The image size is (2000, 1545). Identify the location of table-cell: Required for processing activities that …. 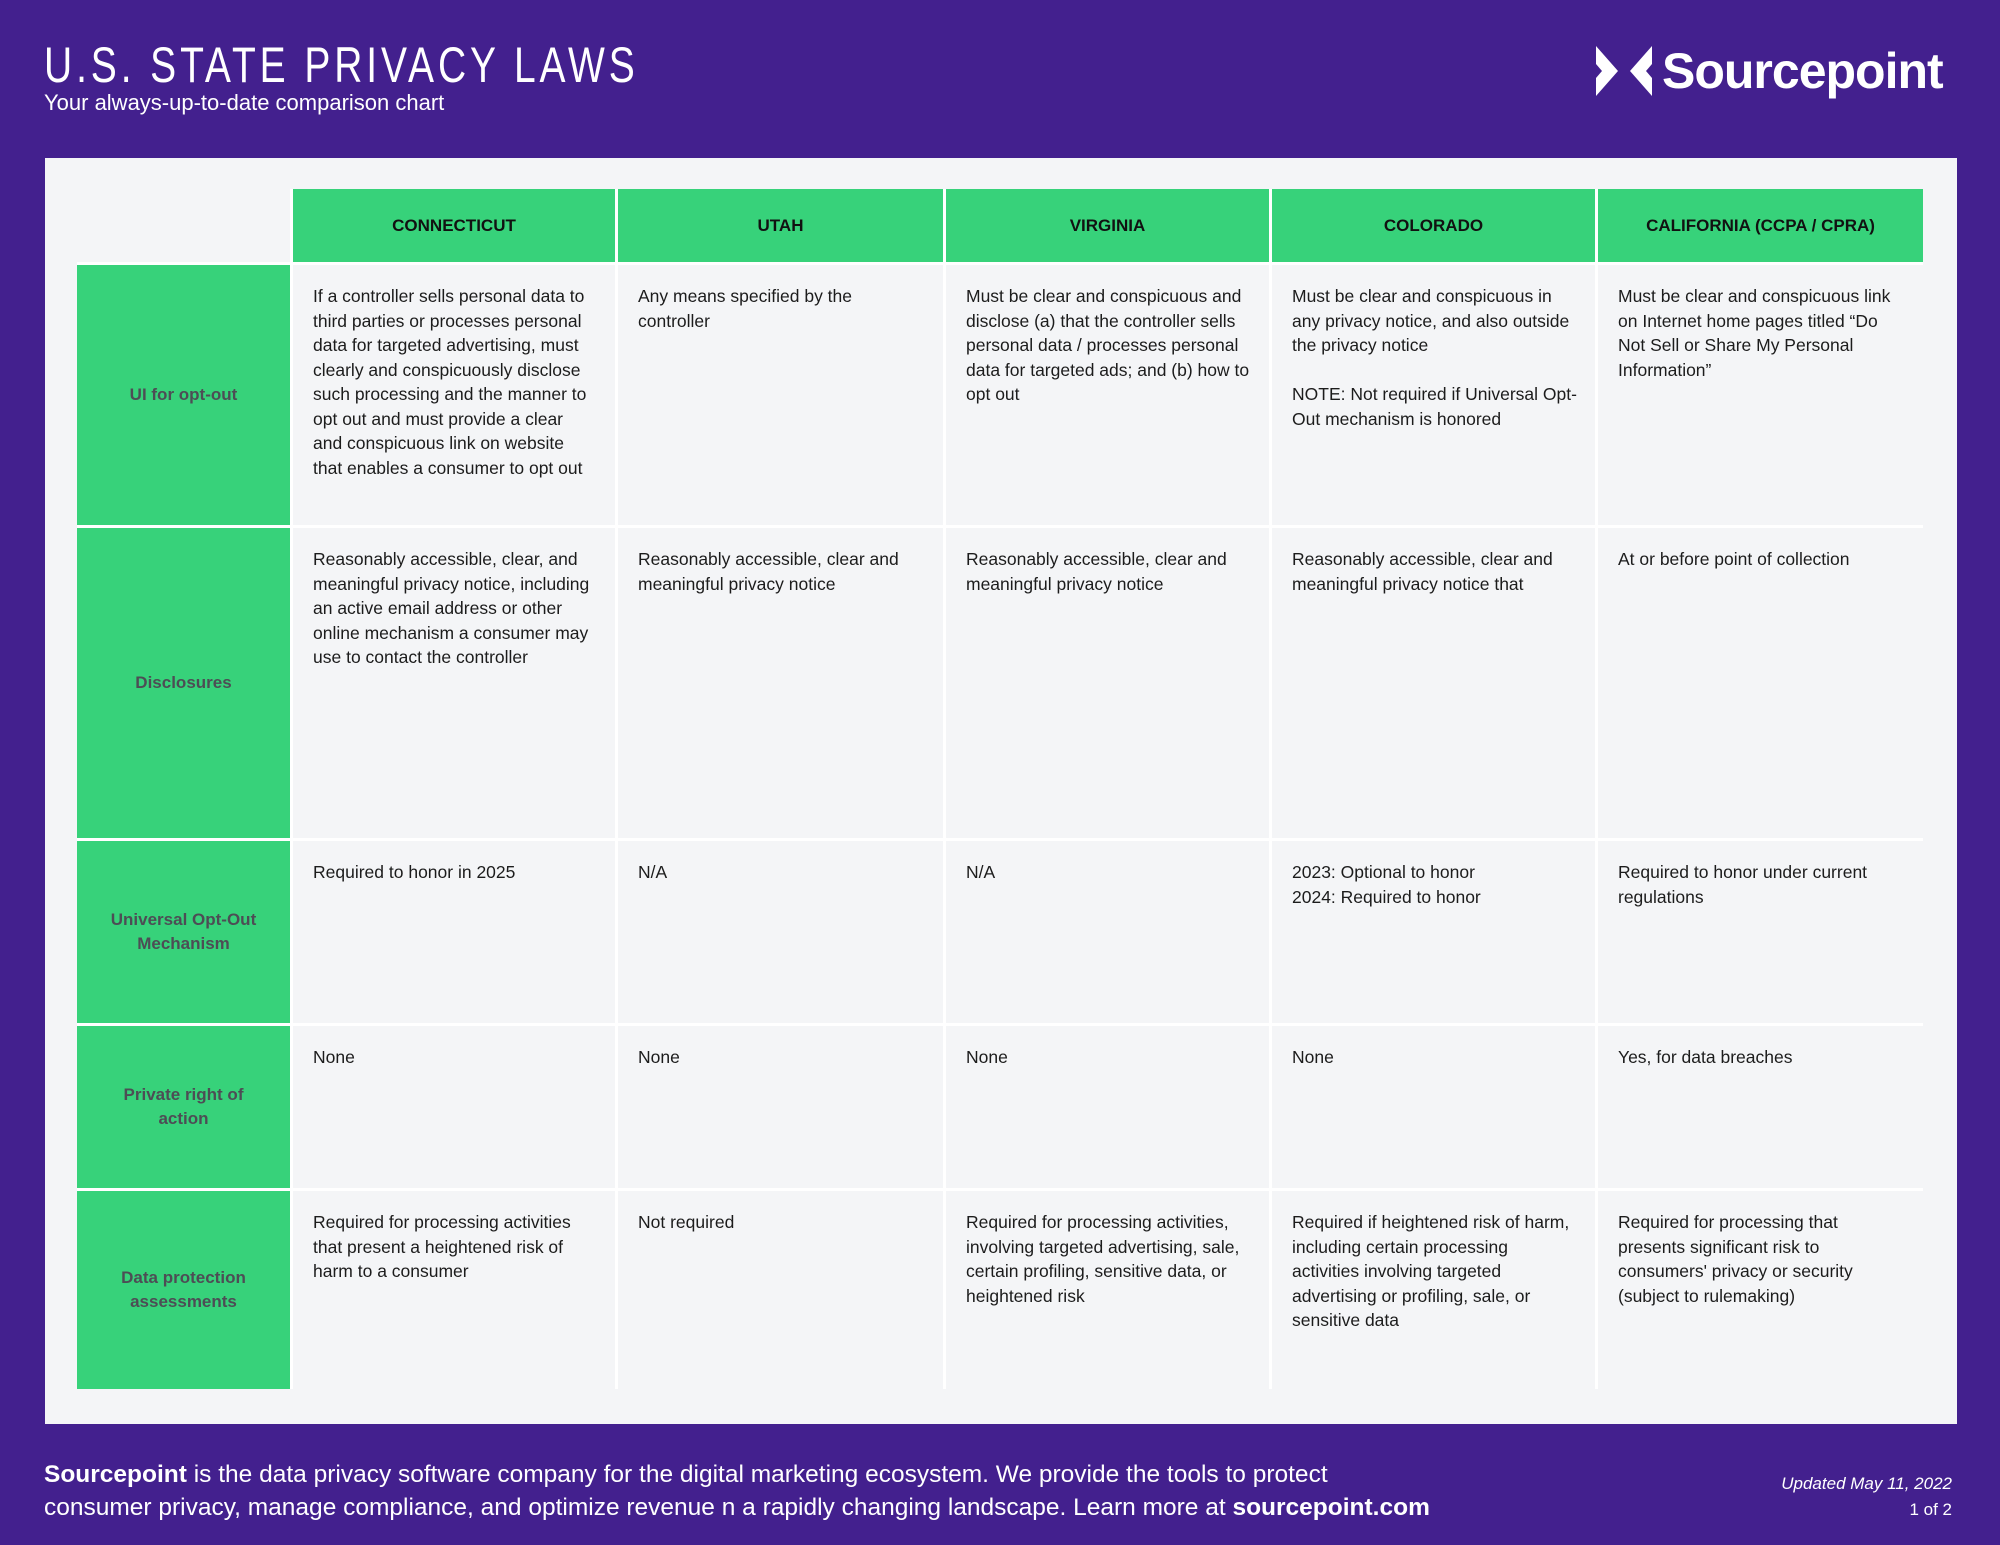
(454, 1290).